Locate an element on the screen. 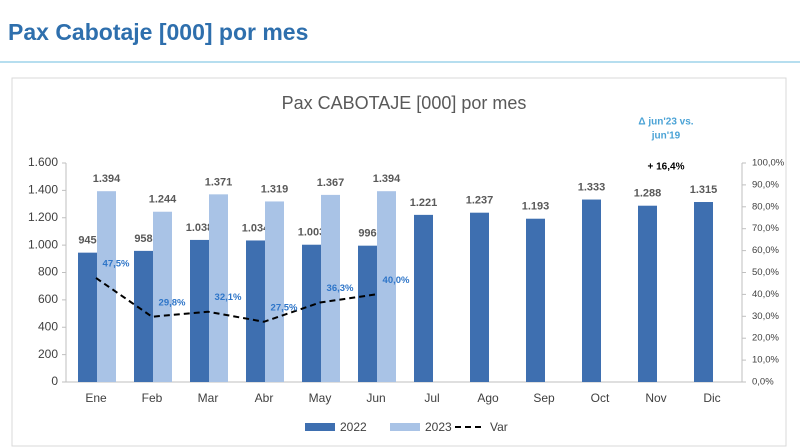  y2-tick-label: 90,0% is located at coordinates (765, 184).